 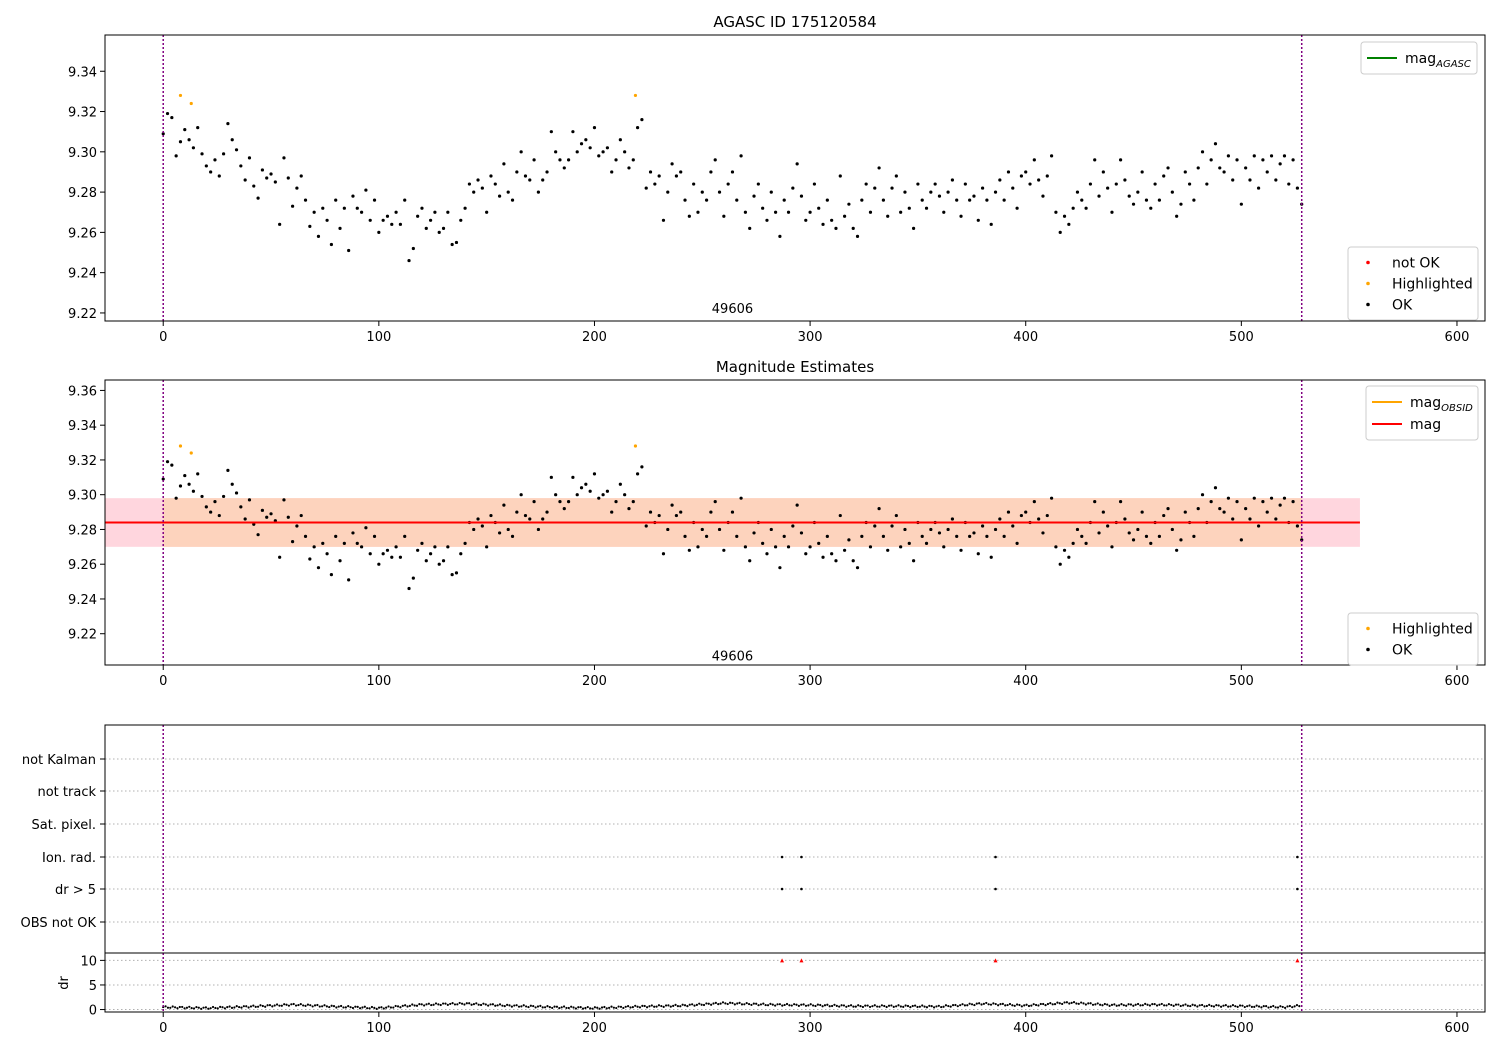 What do you see at coordinates (82, 565) in the screenshot?
I see `p2-ytick-label: 9.26` at bounding box center [82, 565].